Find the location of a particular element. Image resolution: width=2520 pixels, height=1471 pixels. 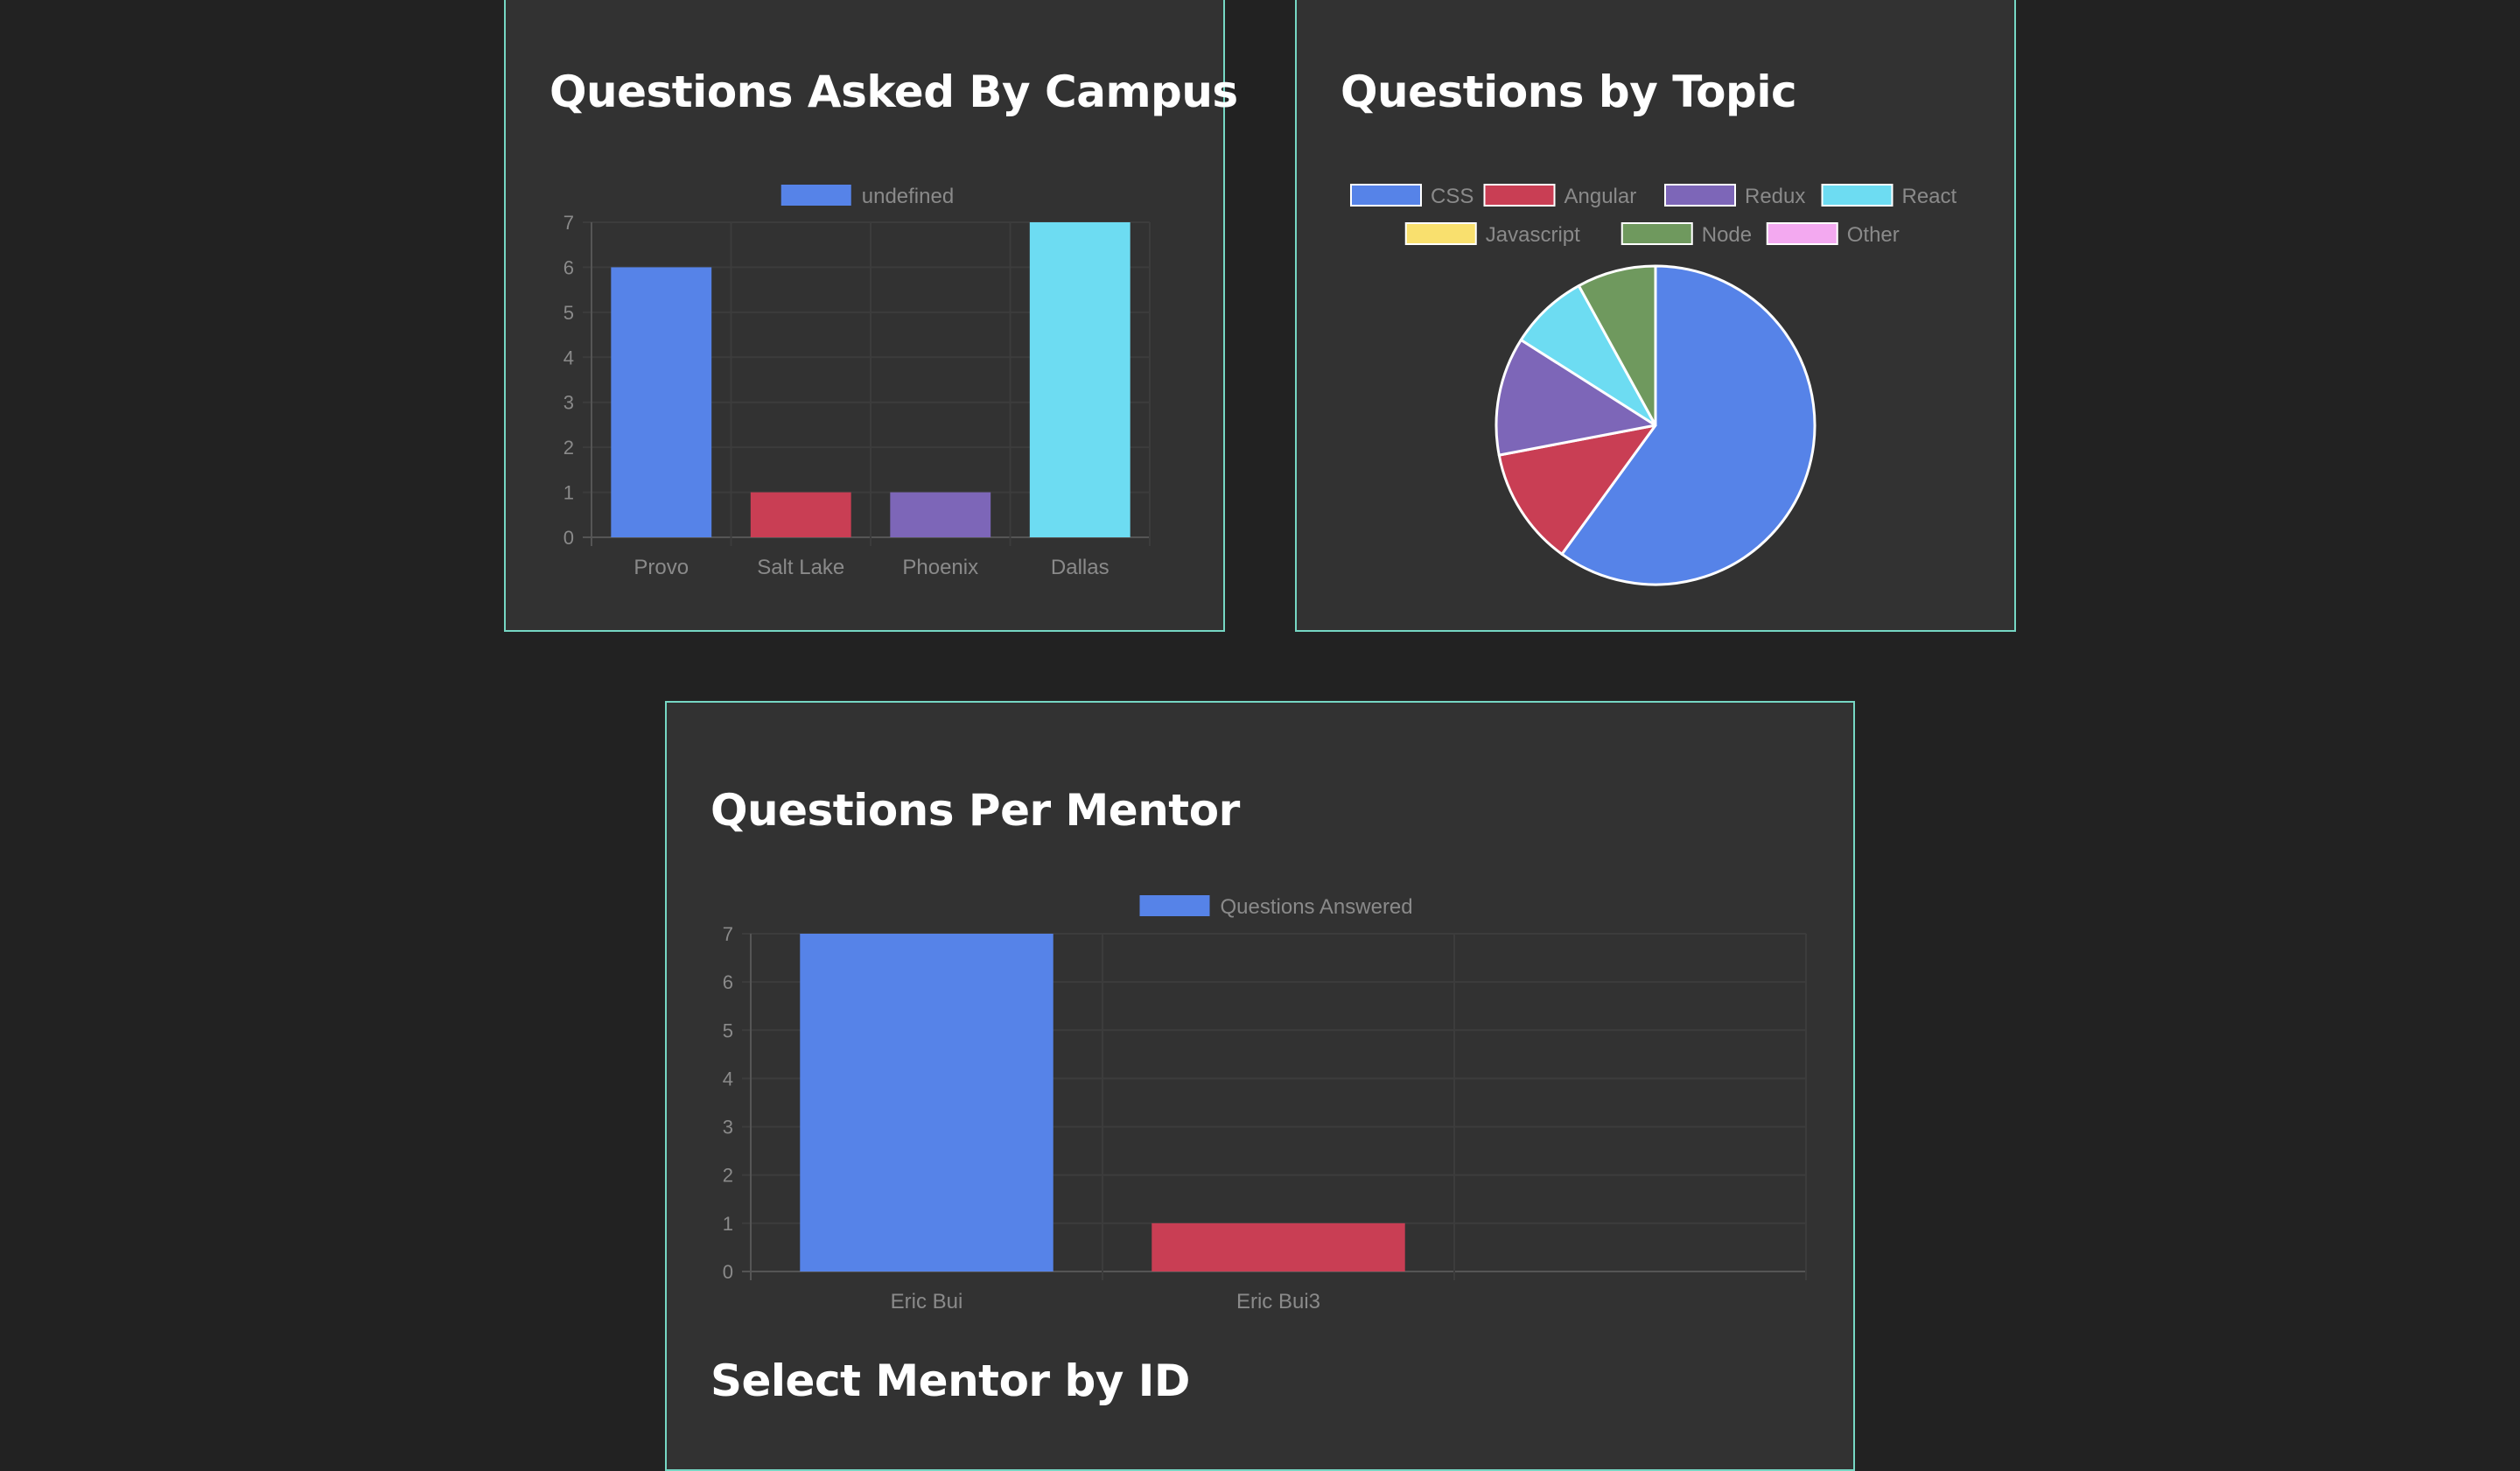

campus-chart-title: Questions Asked By Campus is located at coordinates (894, 92).